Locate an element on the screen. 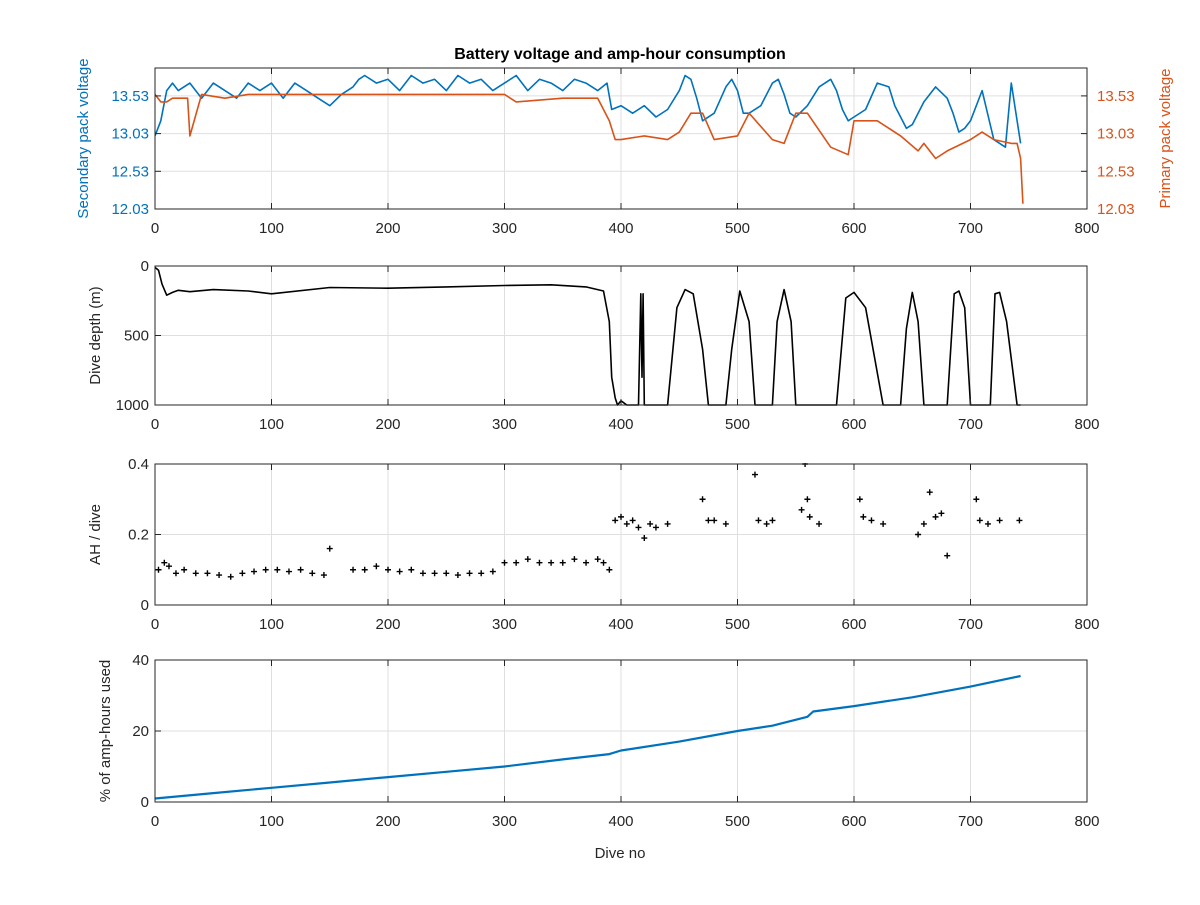  y-tick-label: 1000 is located at coordinates (132, 405).